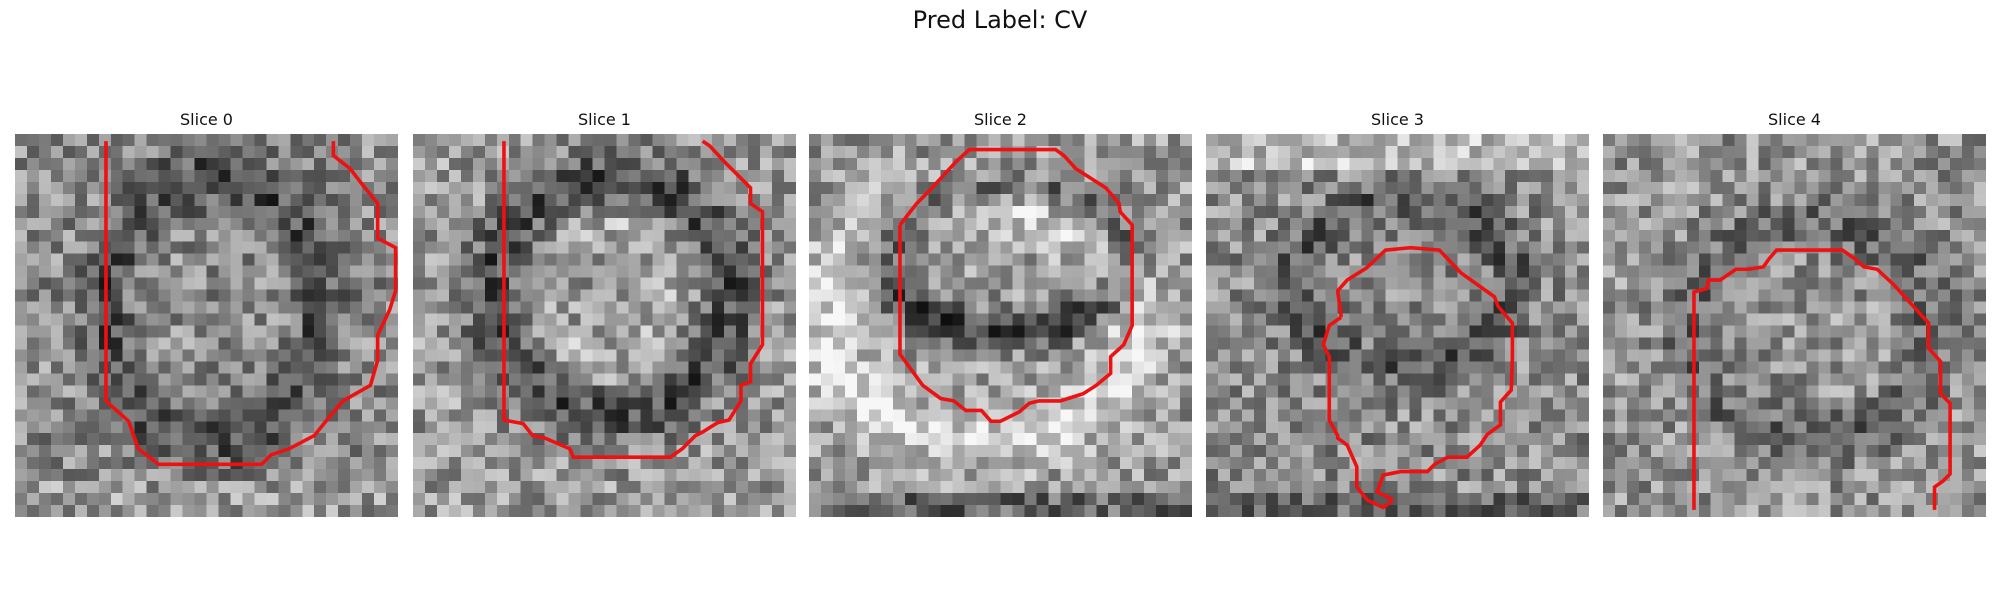 The image size is (2000, 600). I want to click on slice-panel-3: Slice 3, so click(1397, 312).